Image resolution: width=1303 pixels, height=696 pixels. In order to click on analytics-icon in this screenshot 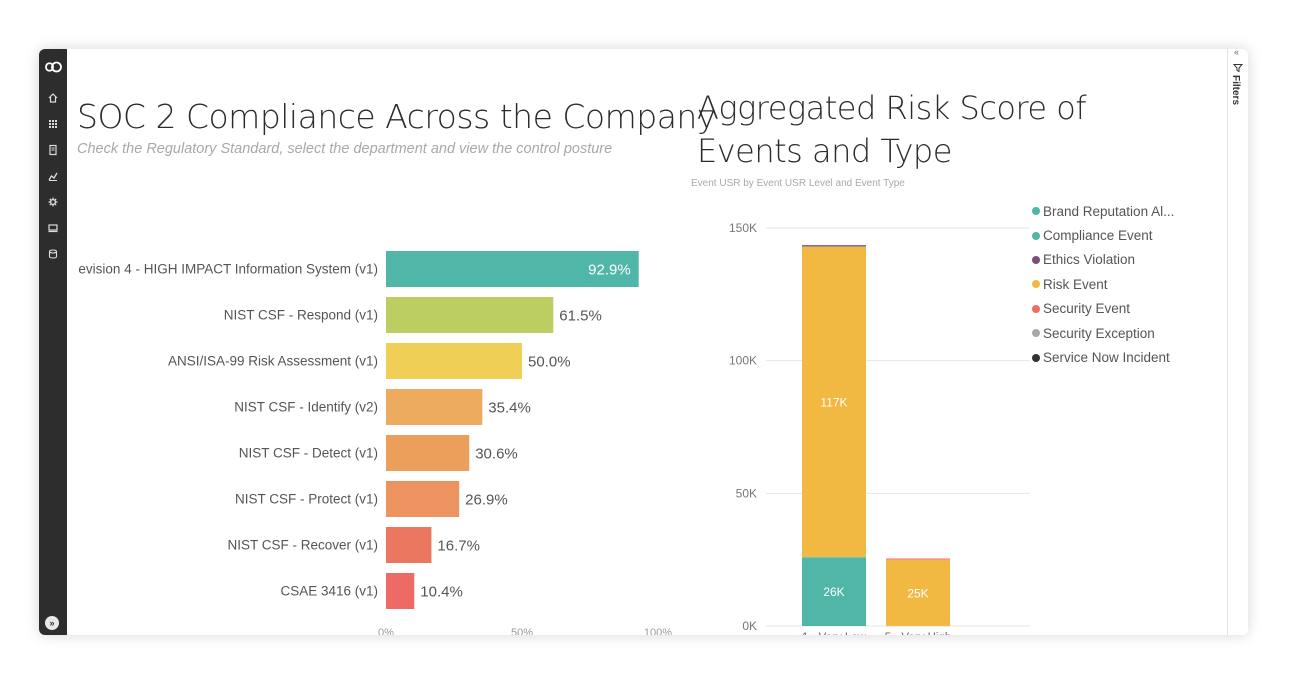, I will do `click(53, 176)`.